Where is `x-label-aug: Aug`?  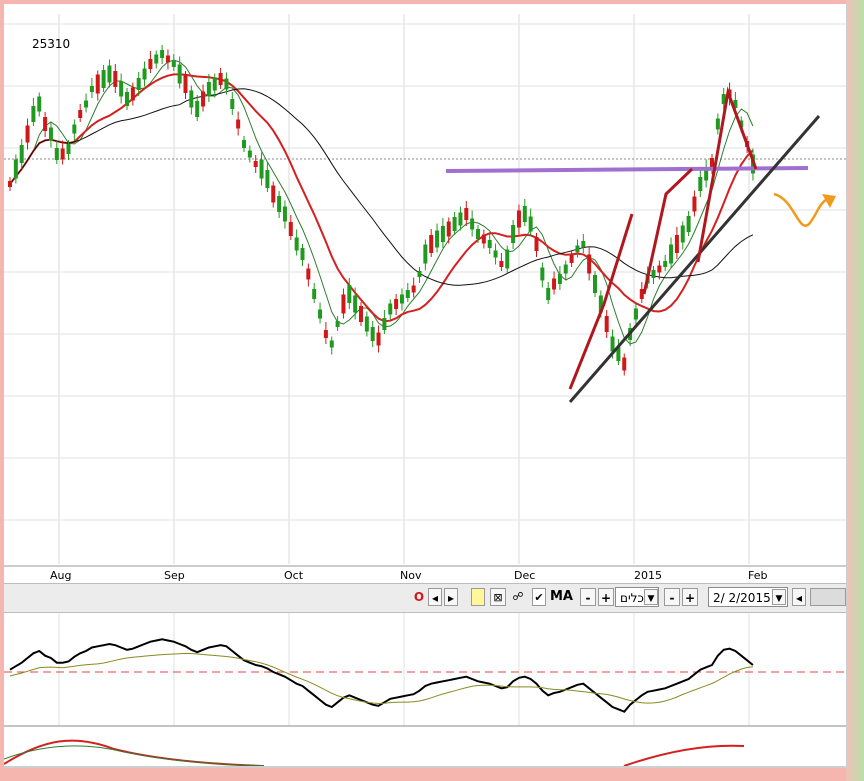
x-label-aug: Aug is located at coordinates (60, 575).